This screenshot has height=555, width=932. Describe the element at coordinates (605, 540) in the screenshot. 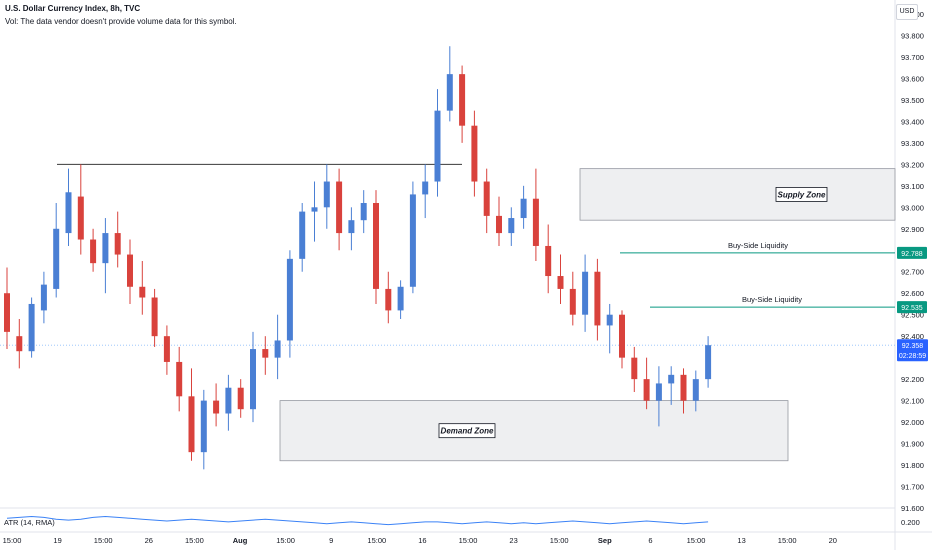

I see `time-tick-label: Sep` at that location.